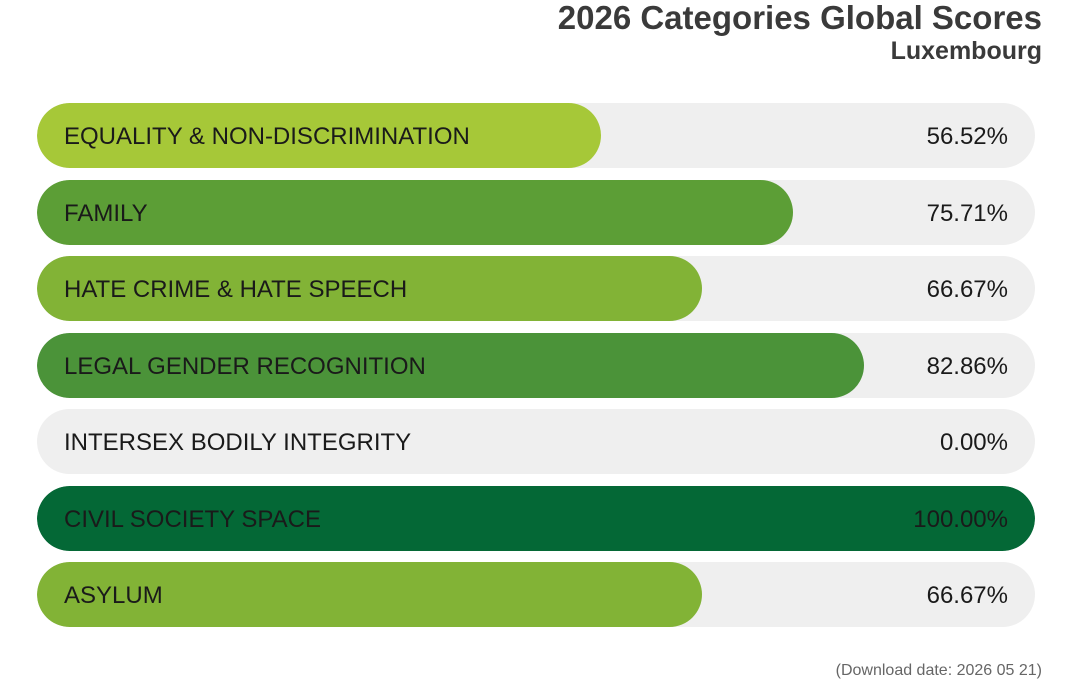  What do you see at coordinates (106, 213) in the screenshot?
I see `bar-label: FAMILY` at bounding box center [106, 213].